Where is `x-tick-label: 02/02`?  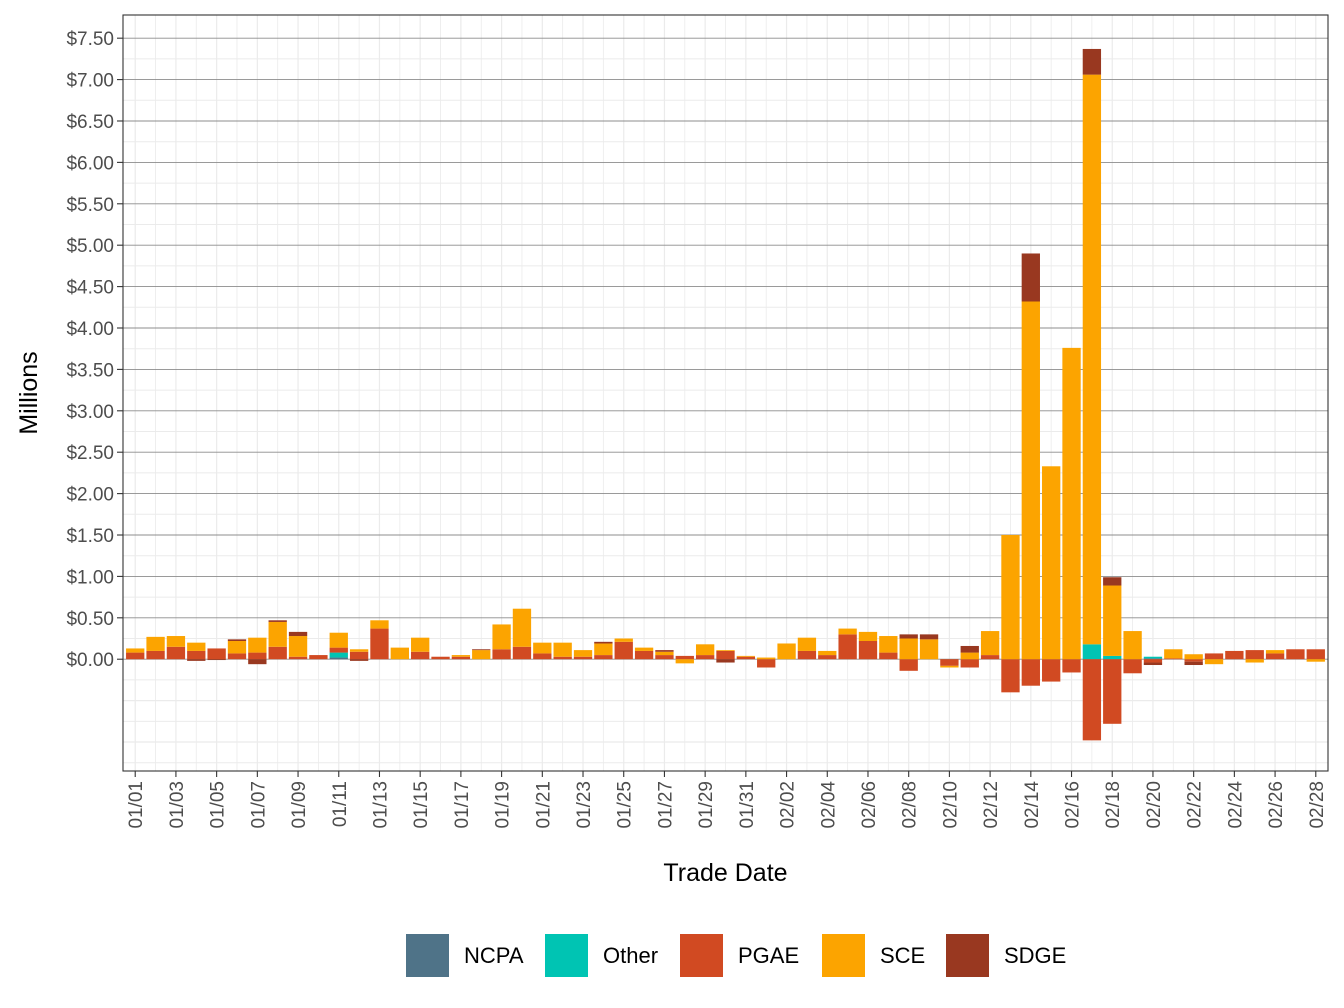
x-tick-label: 02/02 is located at coordinates (788, 805).